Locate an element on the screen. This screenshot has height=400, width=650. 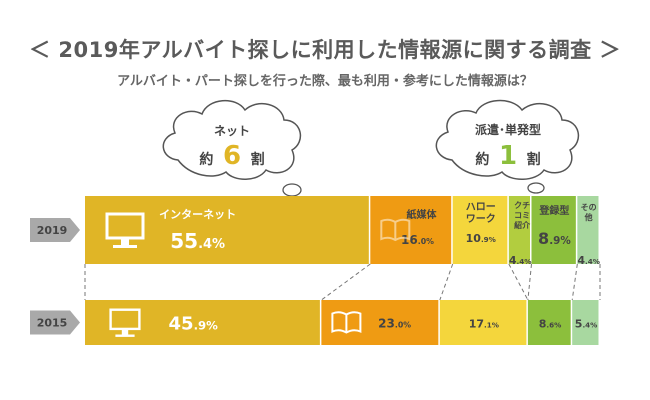
category-label-0: インターネット is located at coordinates (197, 214).